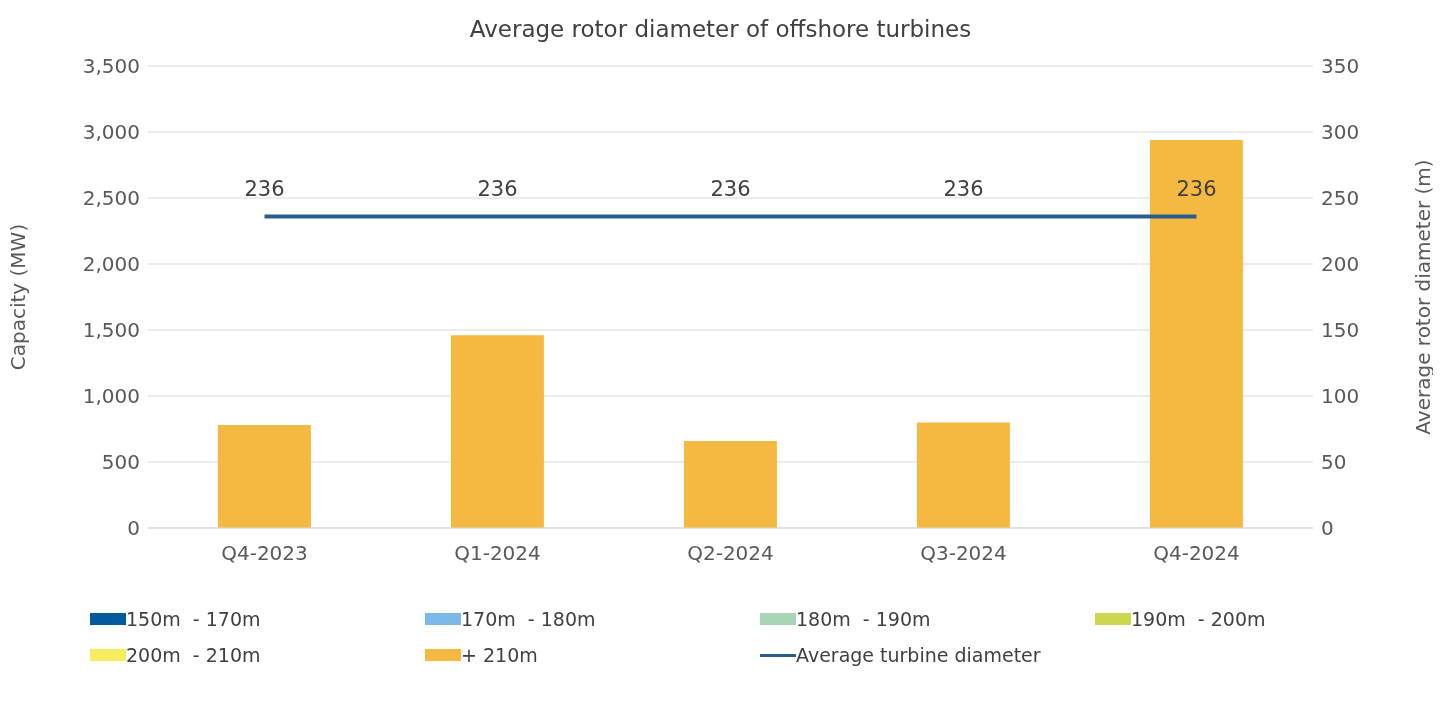 This screenshot has height=703, width=1441. I want to click on legend-label: 150m - 170m, so click(193, 619).